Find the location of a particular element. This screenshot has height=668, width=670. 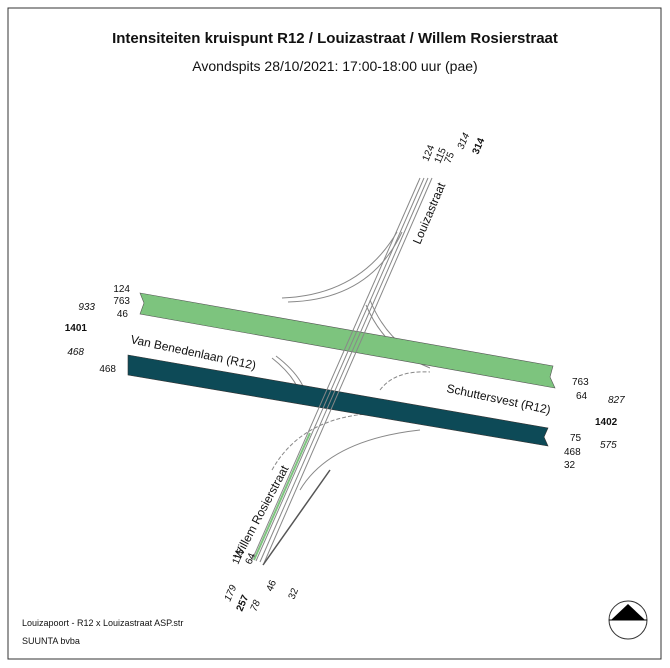

flow-label: 314 is located at coordinates (464, 141).